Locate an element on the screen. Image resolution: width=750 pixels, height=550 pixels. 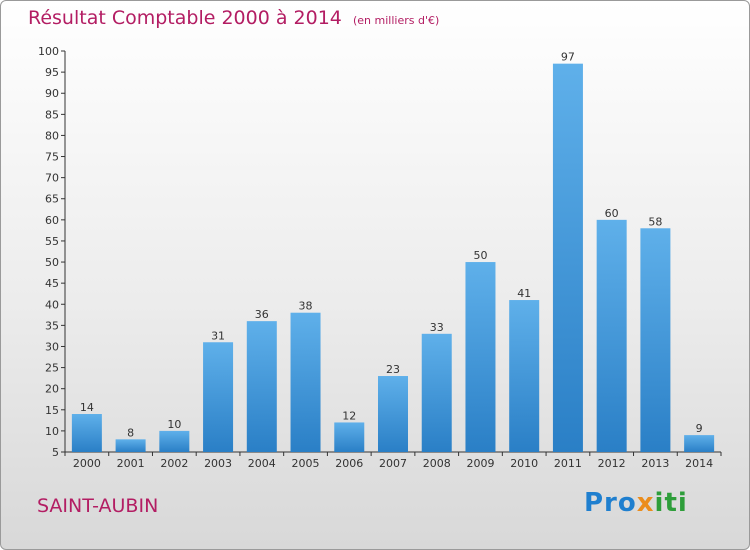
data-label-2014: 9 is located at coordinates (699, 428).